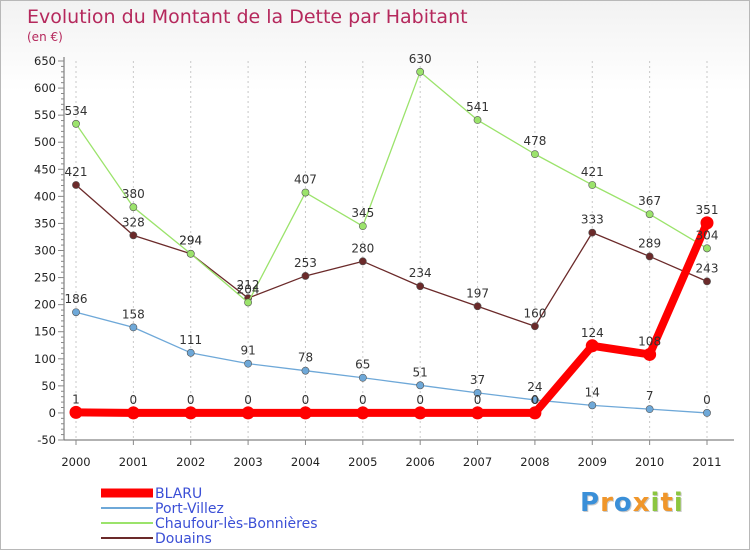 This screenshot has width=750, height=551. I want to click on data-label: 328, so click(133, 222).